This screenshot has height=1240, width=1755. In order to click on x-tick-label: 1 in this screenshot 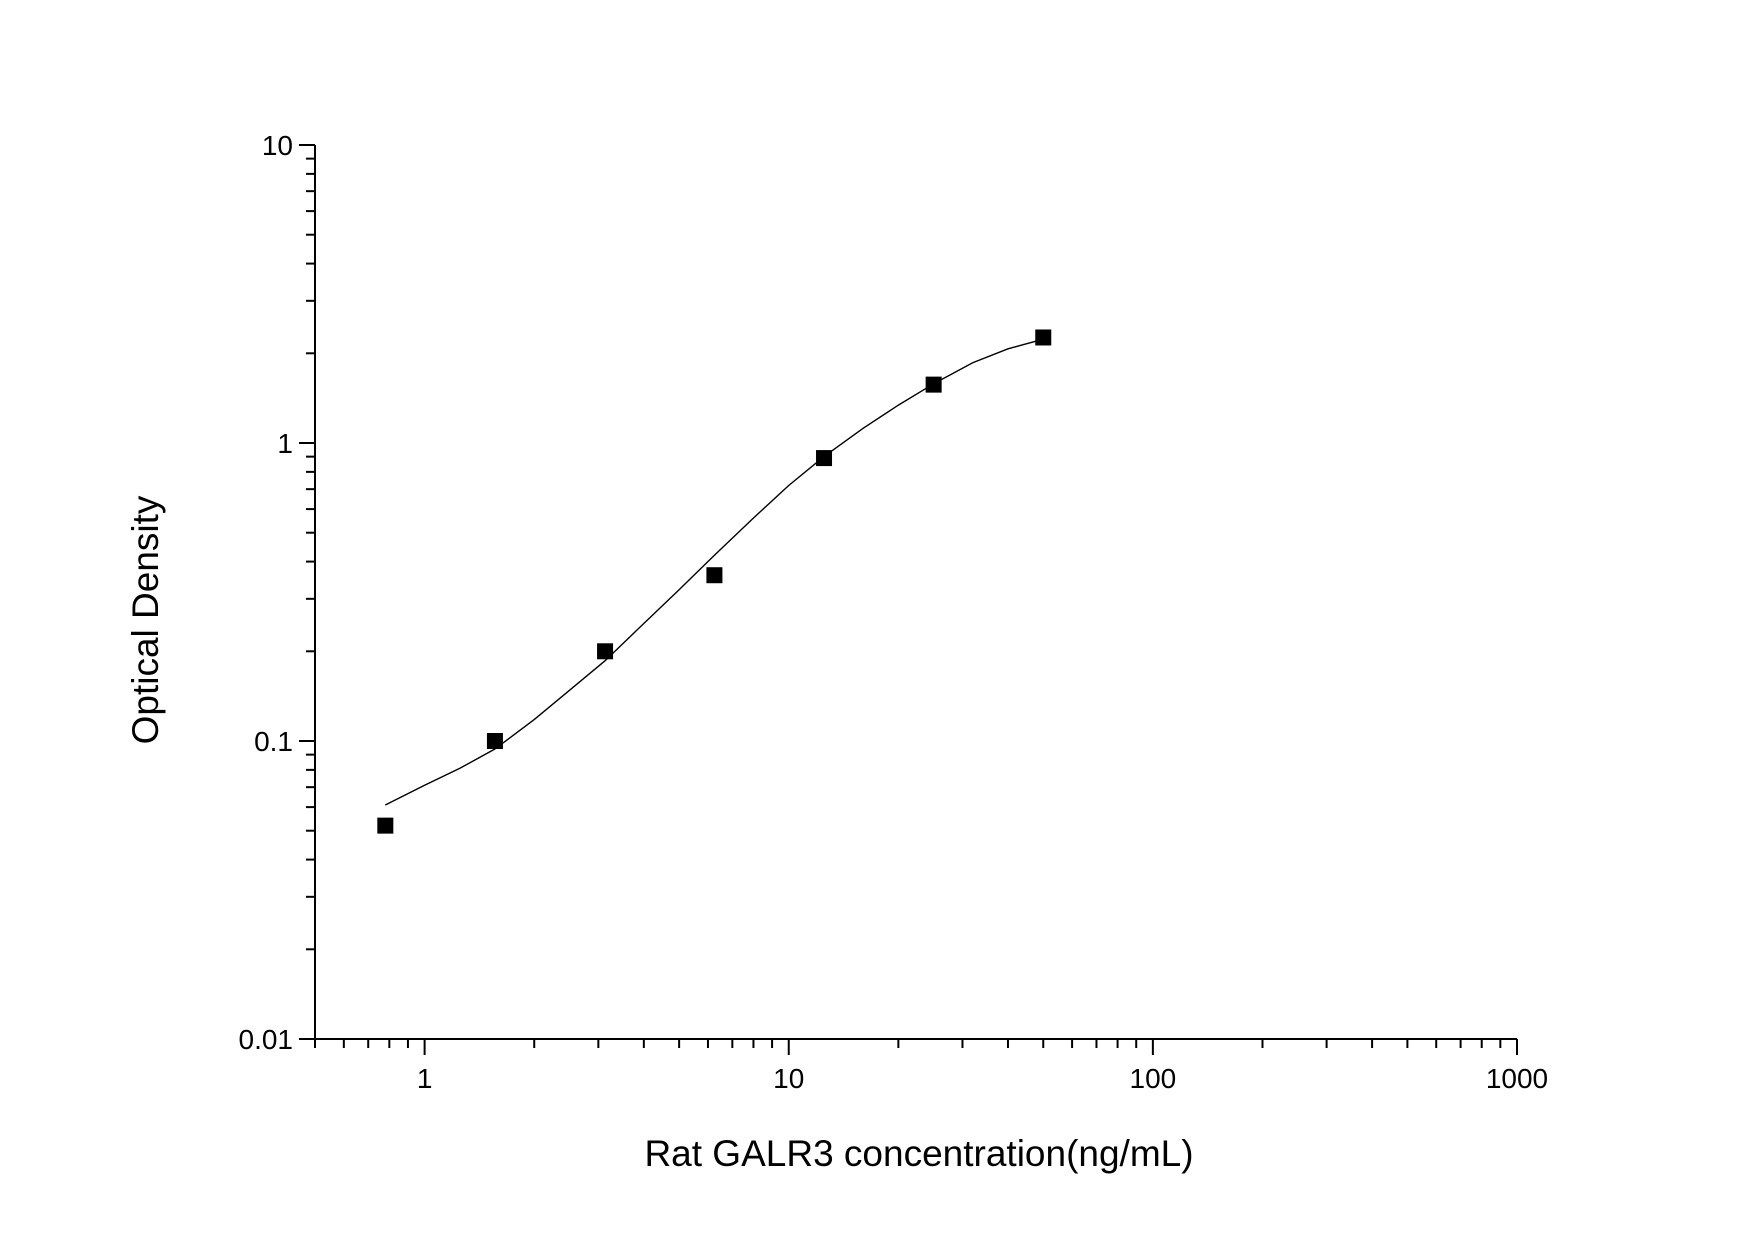, I will do `click(425, 1078)`.